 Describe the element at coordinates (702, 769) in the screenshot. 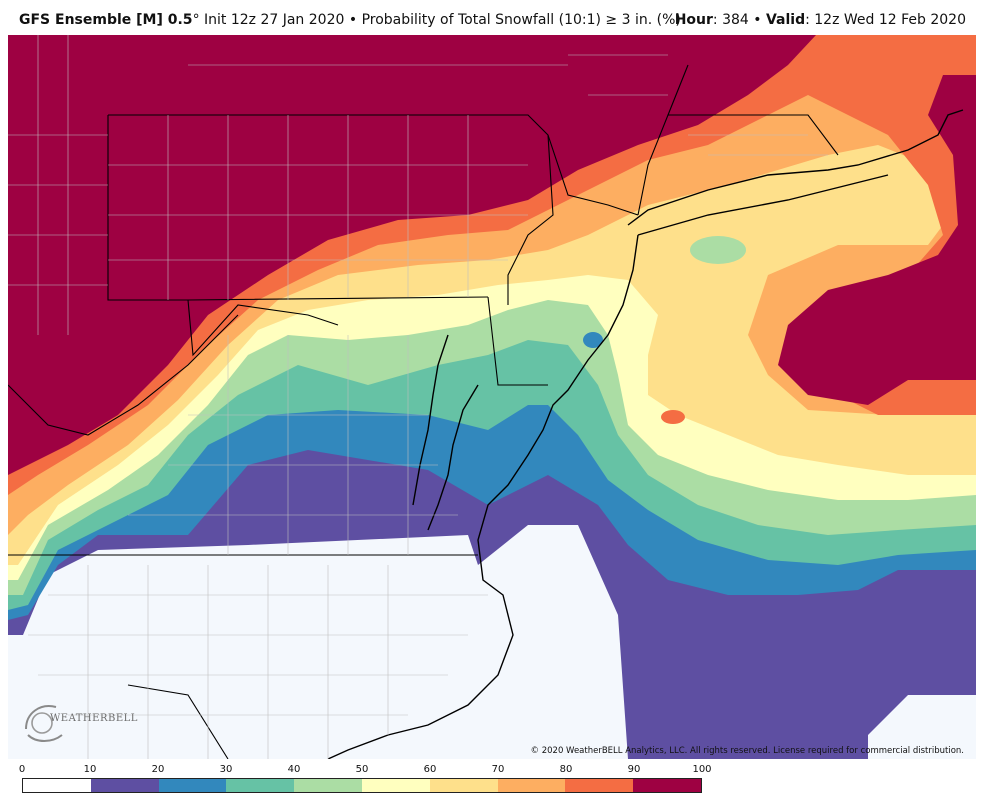

I see `legend-tick-label: 100` at that location.